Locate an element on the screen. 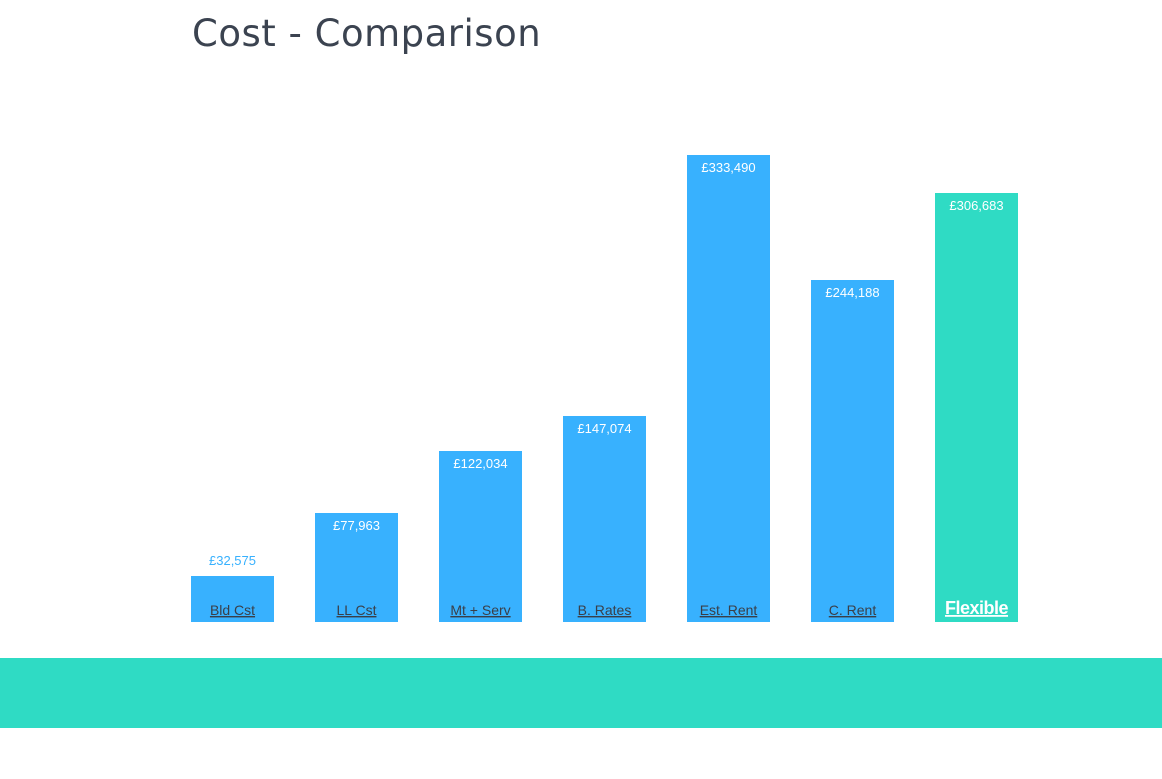  category-label-mt-serv: Mt + Serv is located at coordinates (480, 610).